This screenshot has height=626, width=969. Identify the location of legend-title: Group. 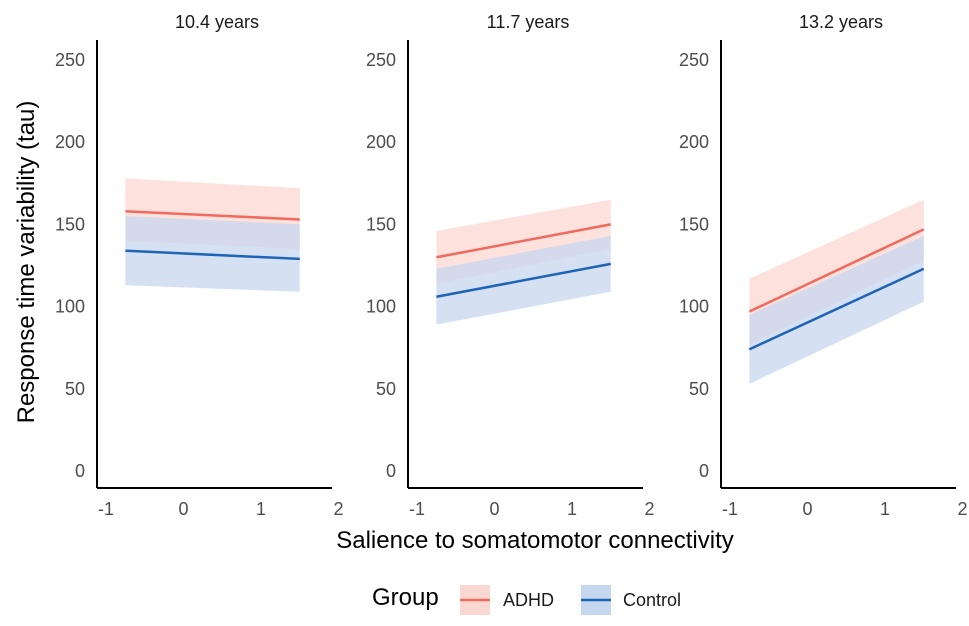
(405, 597).